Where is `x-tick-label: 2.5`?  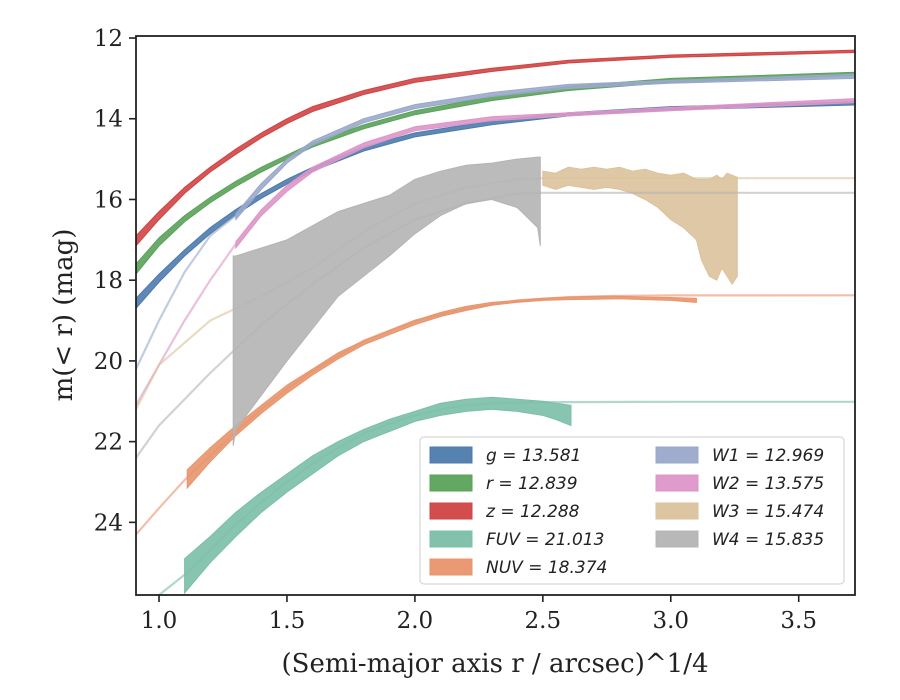 x-tick-label: 2.5 is located at coordinates (543, 621).